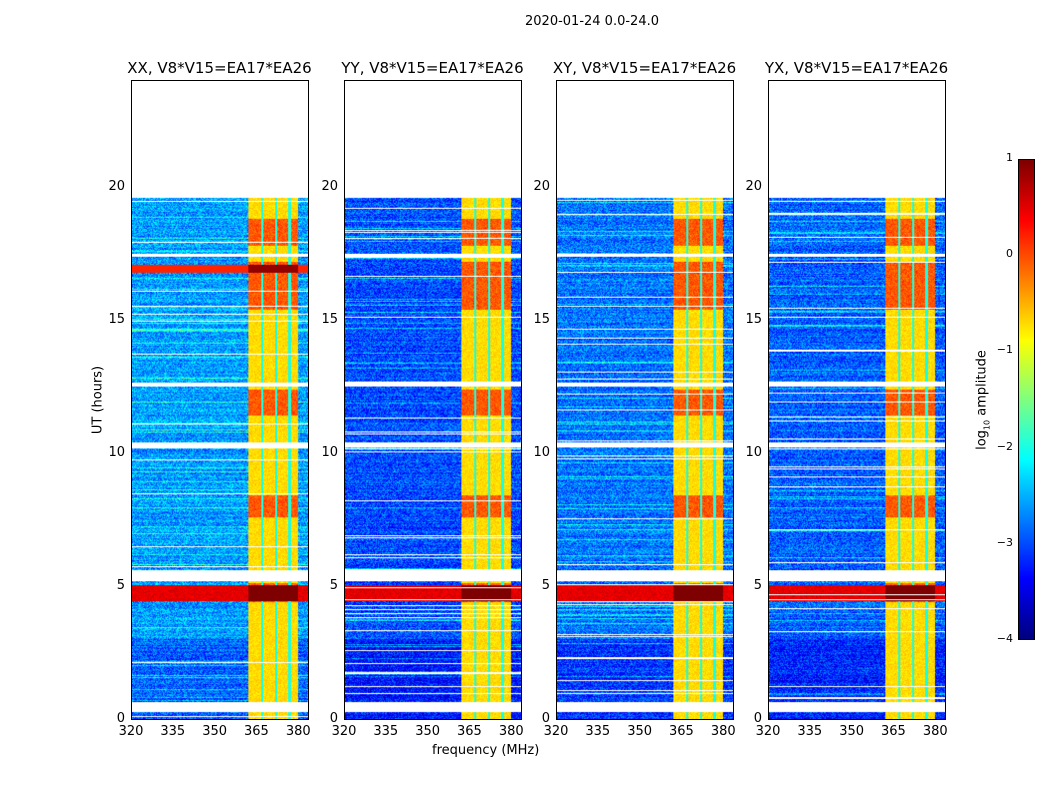 The width and height of the screenshot is (1050, 800). Describe the element at coordinates (1004, 542) in the screenshot. I see `colorbar-tick-label: −3` at that location.